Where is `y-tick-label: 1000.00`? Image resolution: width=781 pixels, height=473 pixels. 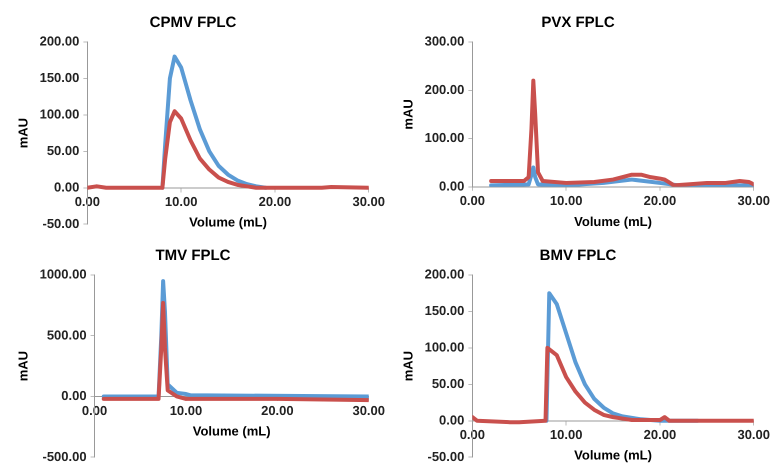
y-tick-label: 1000.00 is located at coordinates (63, 274).